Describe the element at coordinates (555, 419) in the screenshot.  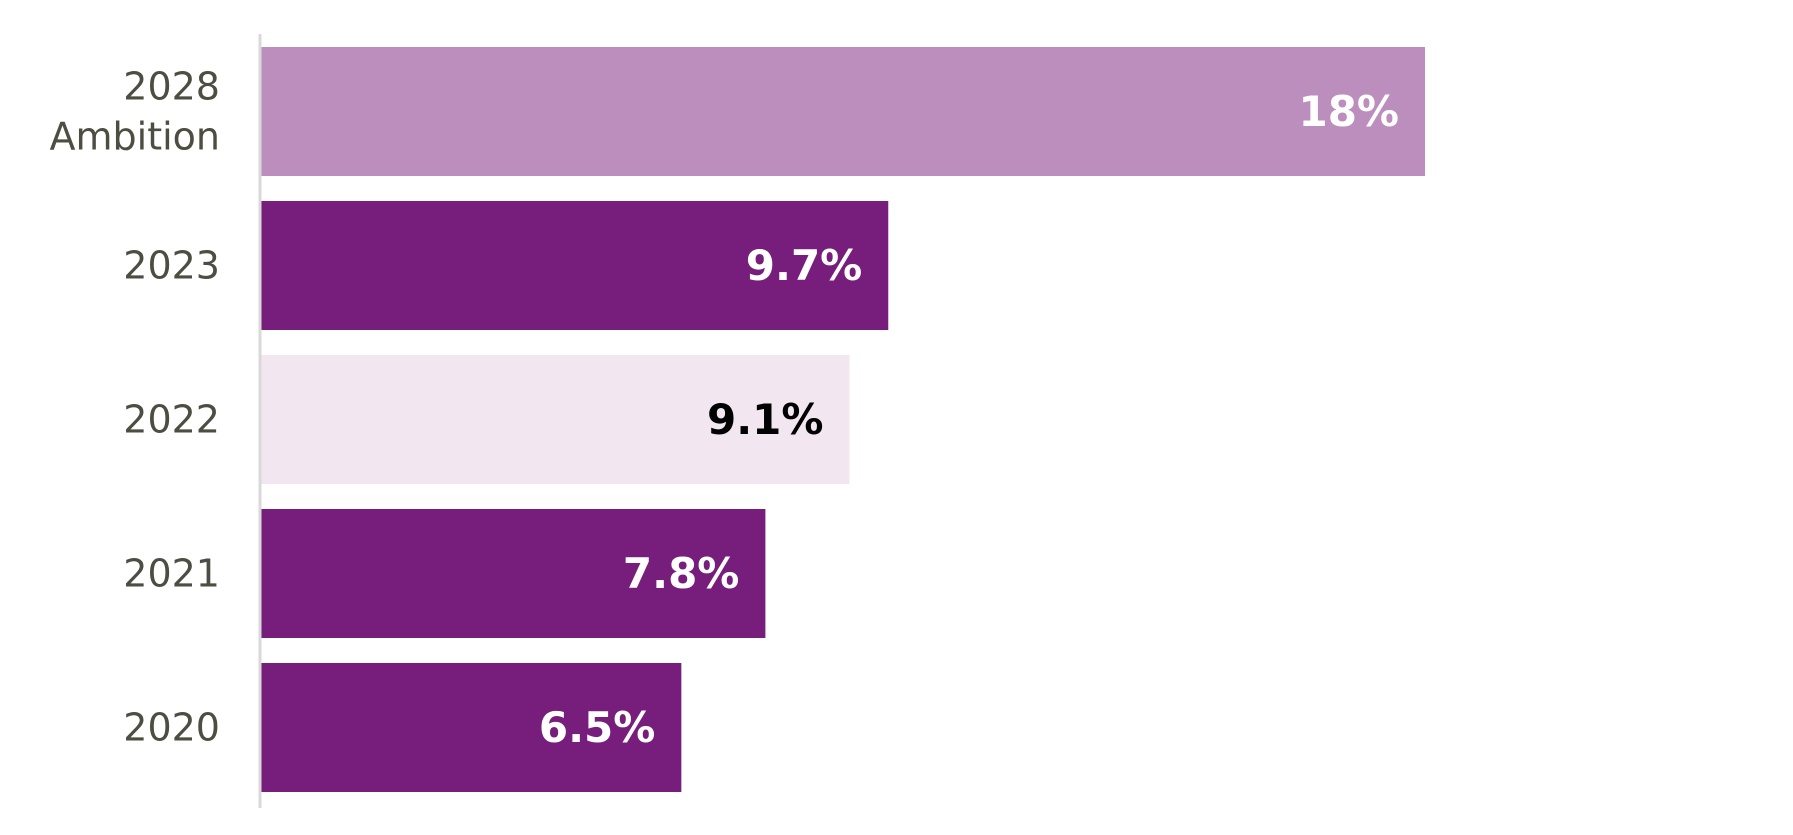
I see `bar-2022` at that location.